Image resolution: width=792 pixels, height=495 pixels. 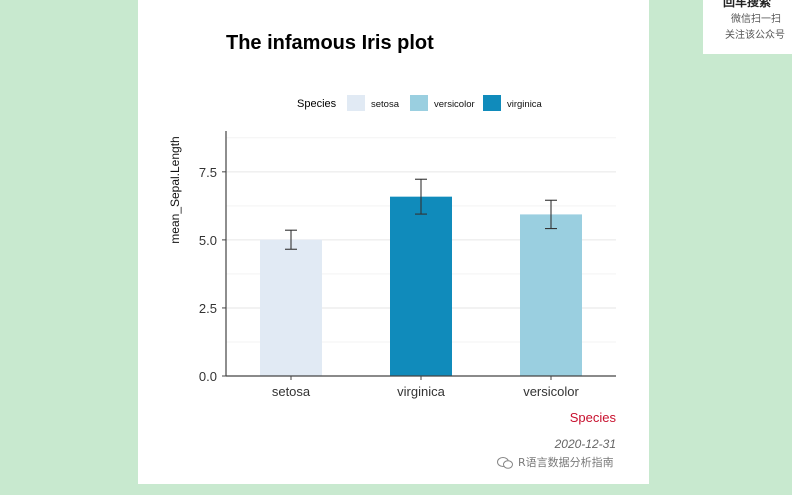 I want to click on legend-label-virginica: virginica, so click(x=525, y=104).